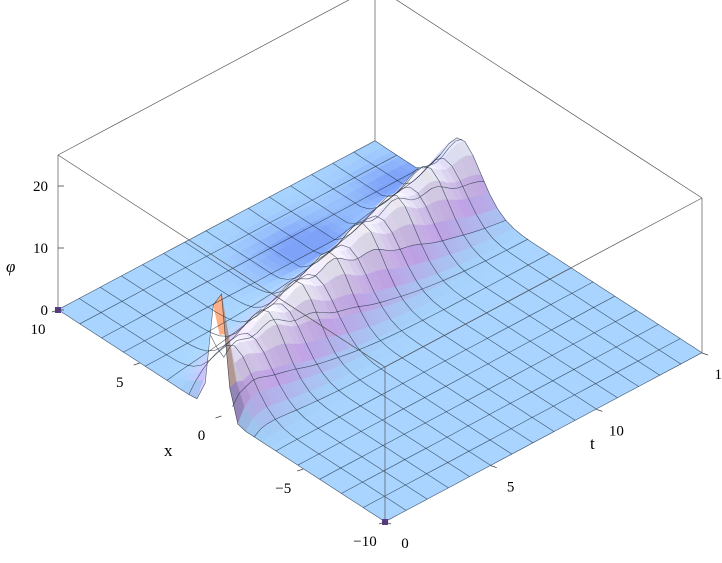 The image size is (722, 563). Describe the element at coordinates (40, 187) in the screenshot. I see `z-tick-label: 20` at that location.